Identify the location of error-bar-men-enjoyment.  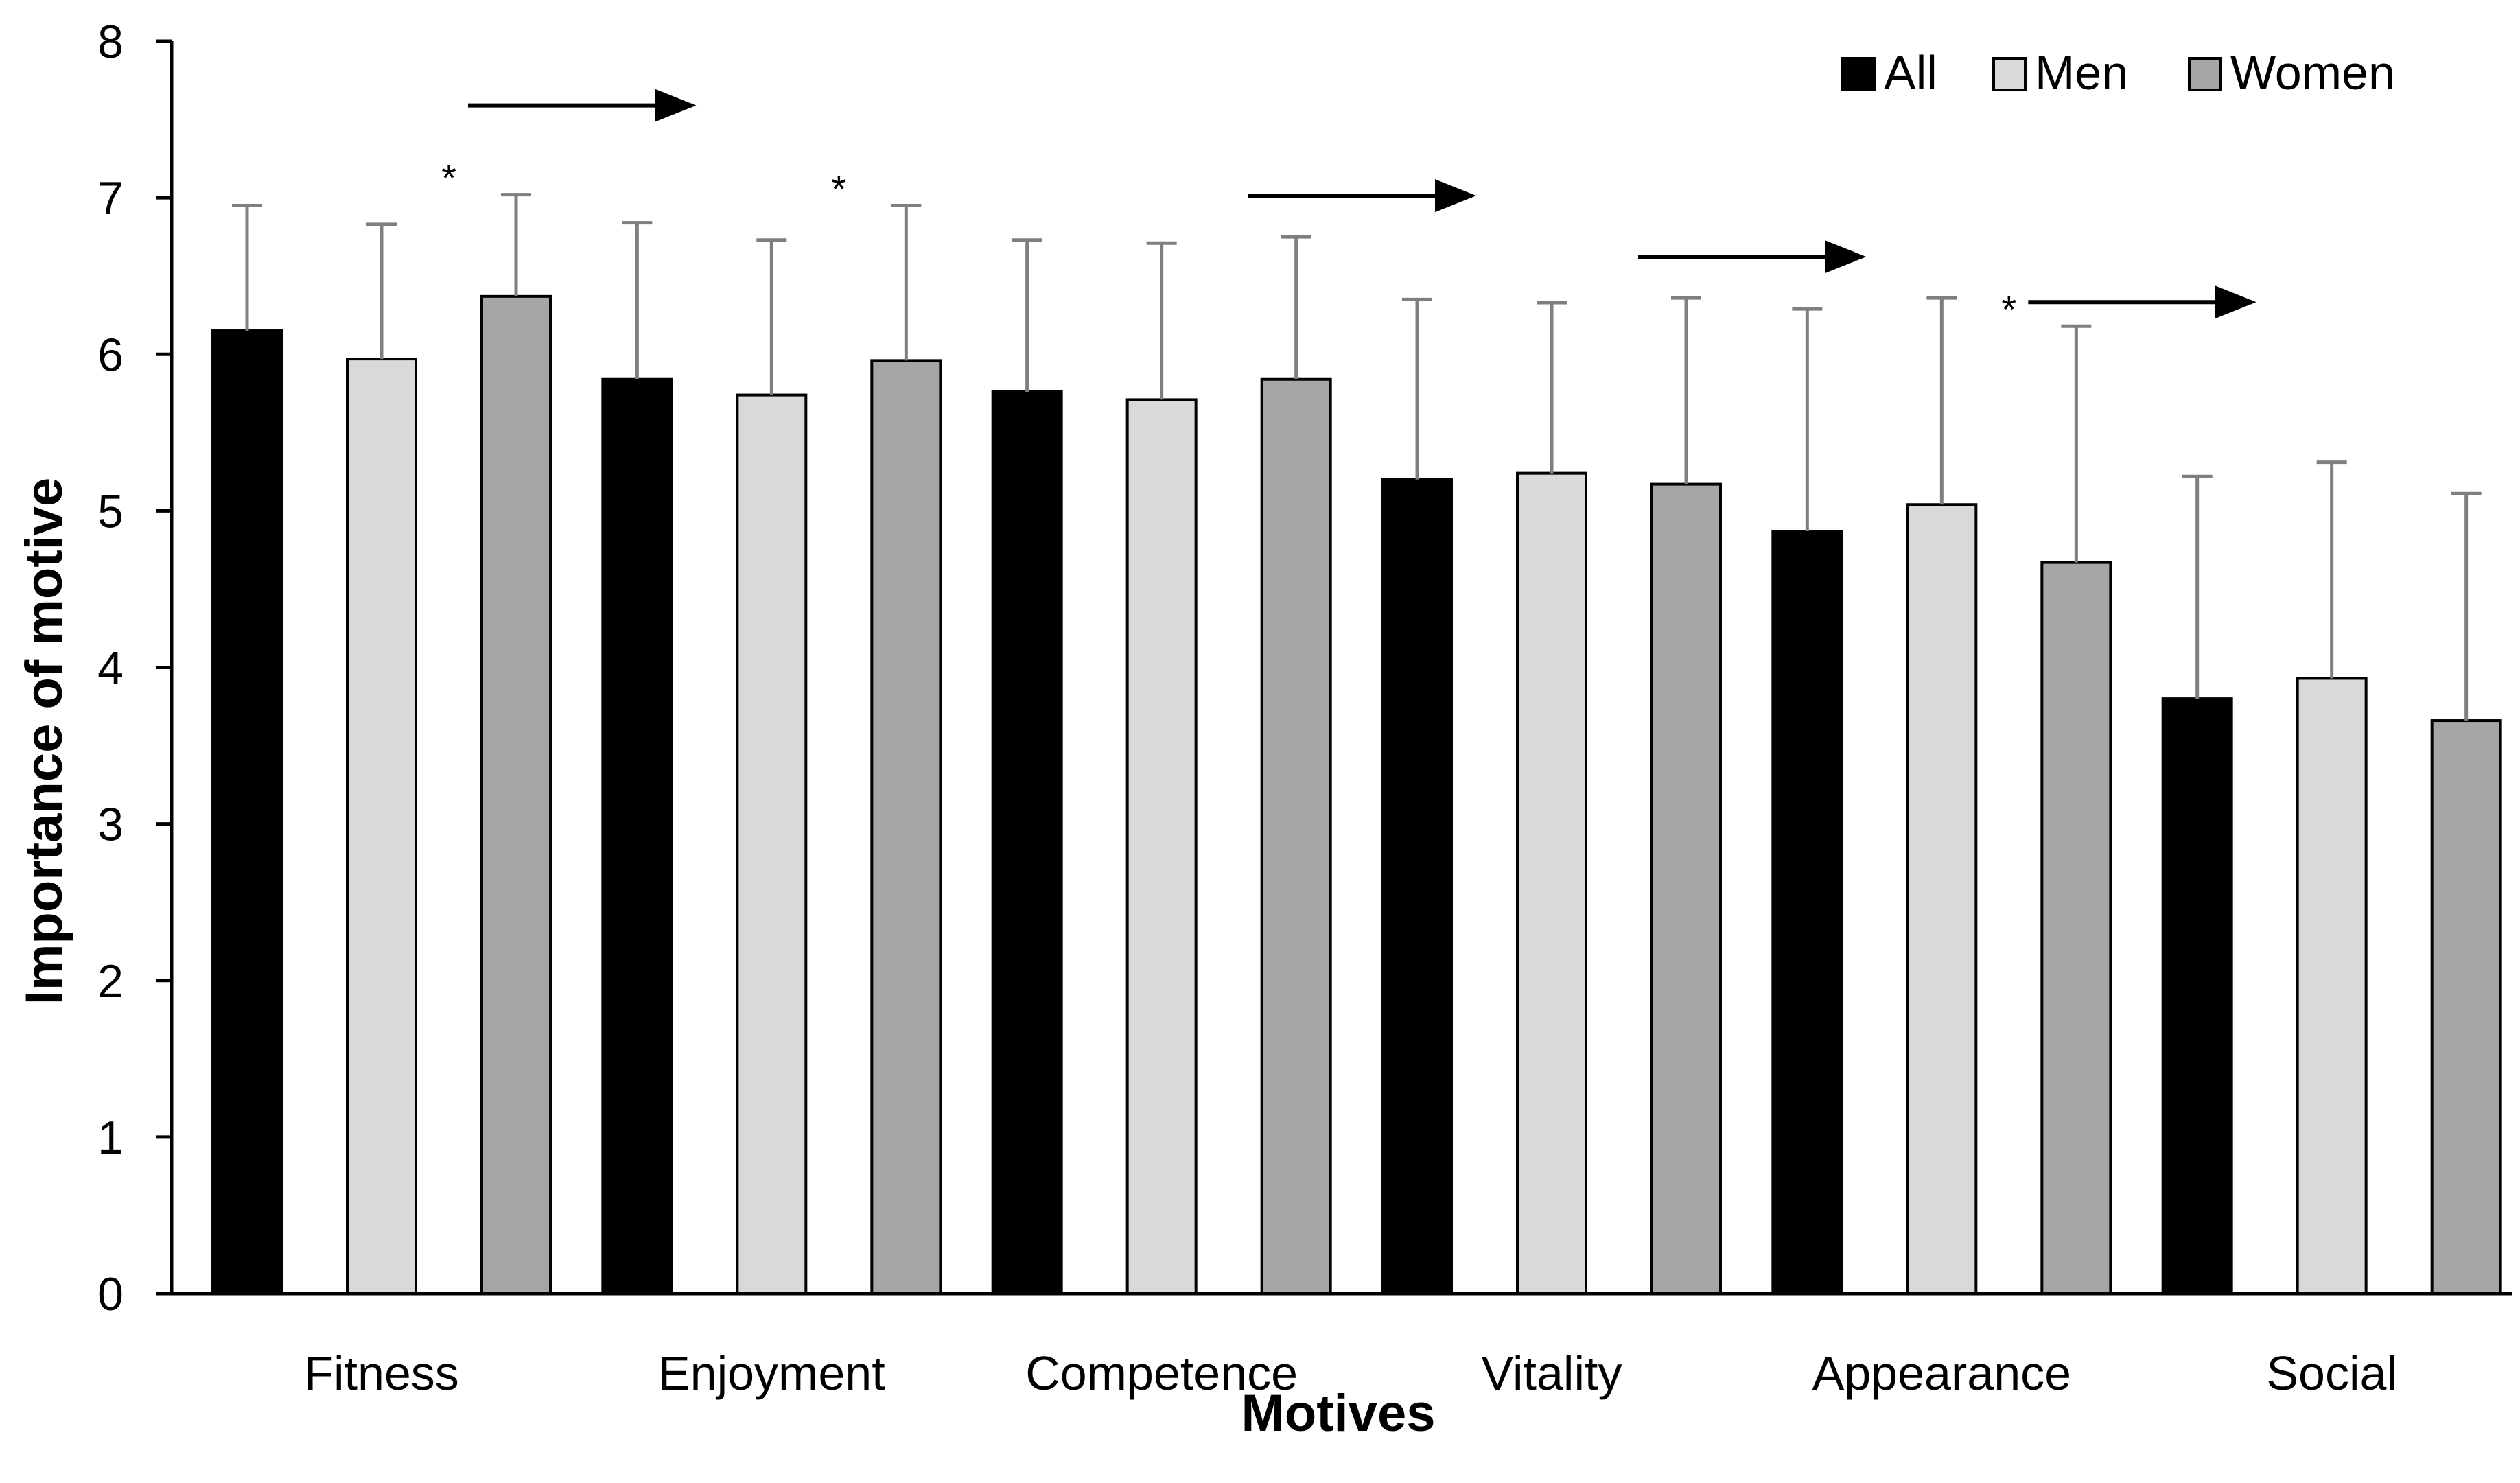
(771, 316).